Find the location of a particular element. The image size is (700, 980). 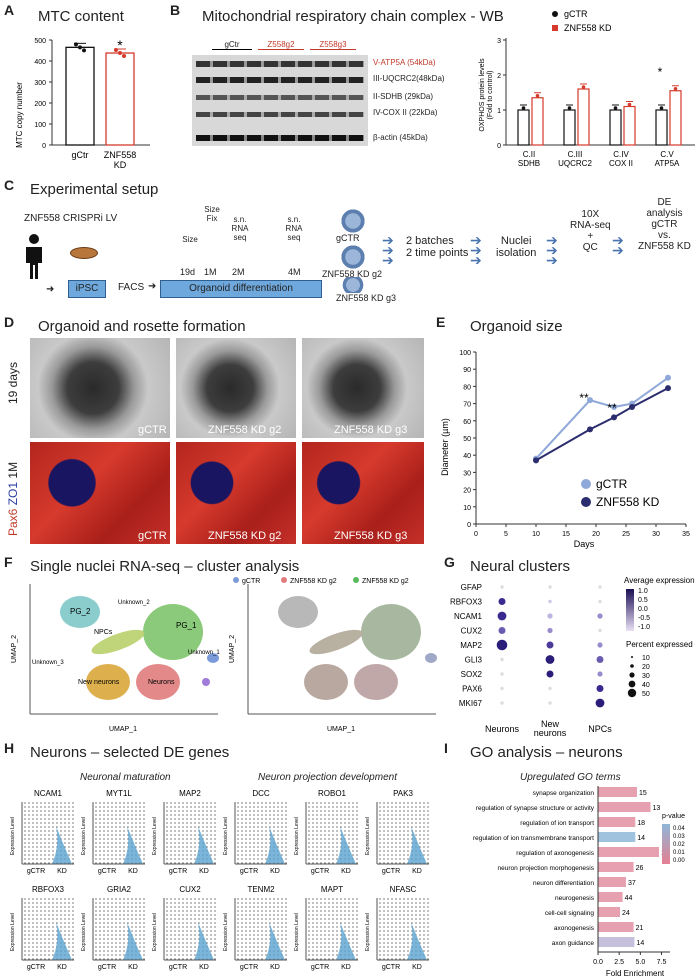

wb-lane-g2: Z558g2 is located at coordinates (281, 45).